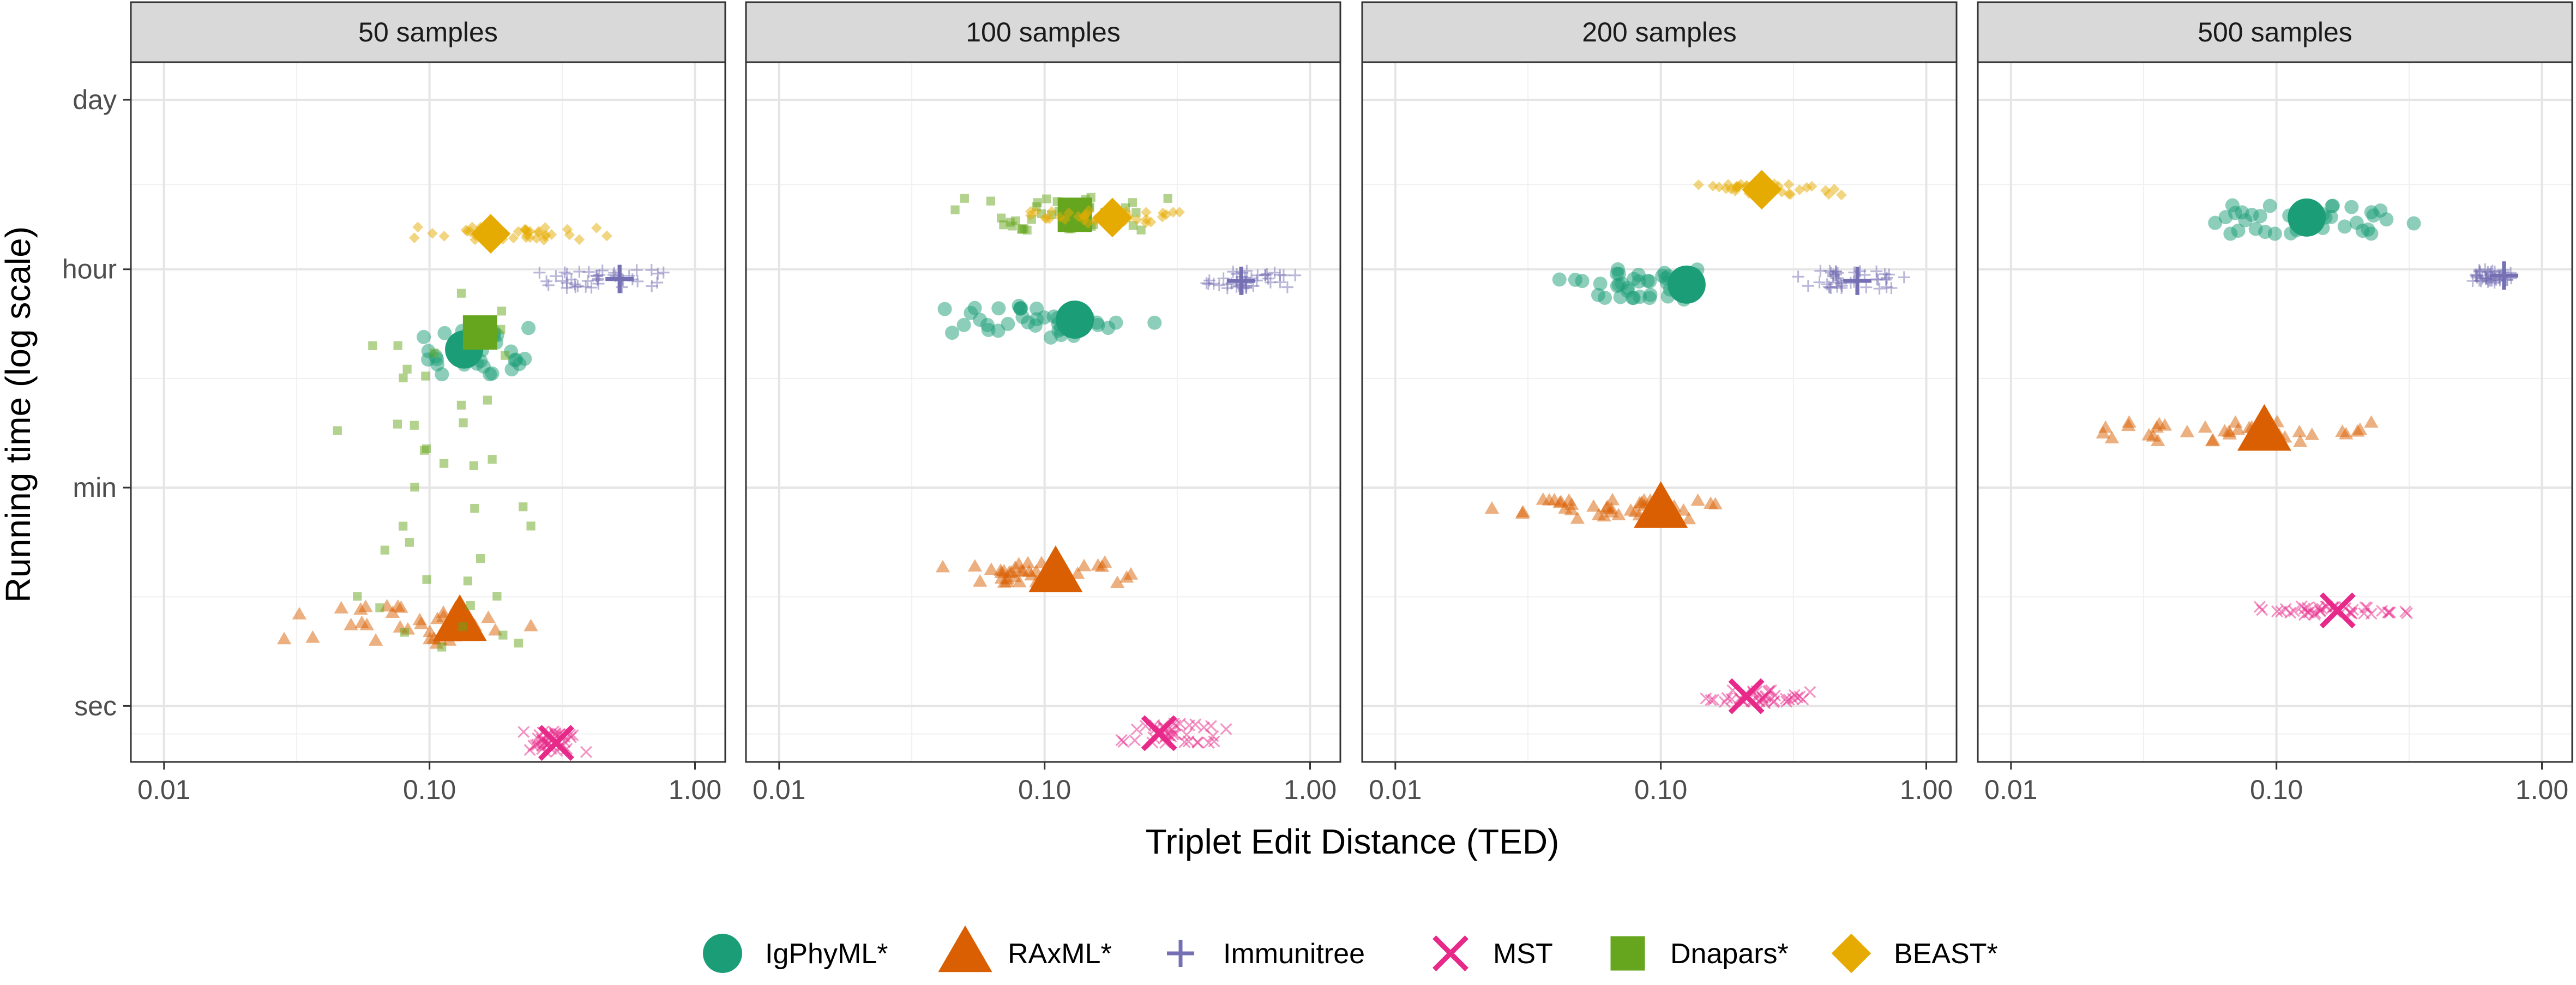  What do you see at coordinates (434, 470) in the screenshot?
I see `series-dnapars` at bounding box center [434, 470].